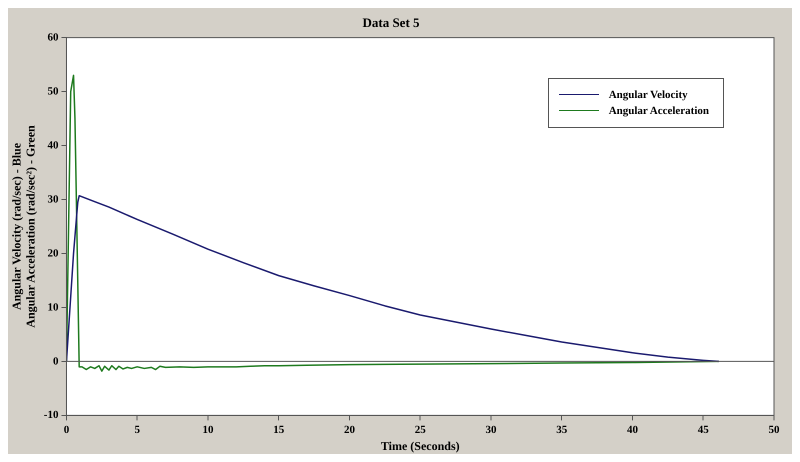  What do you see at coordinates (632, 430) in the screenshot?
I see `x-tick-label: 40` at bounding box center [632, 430].